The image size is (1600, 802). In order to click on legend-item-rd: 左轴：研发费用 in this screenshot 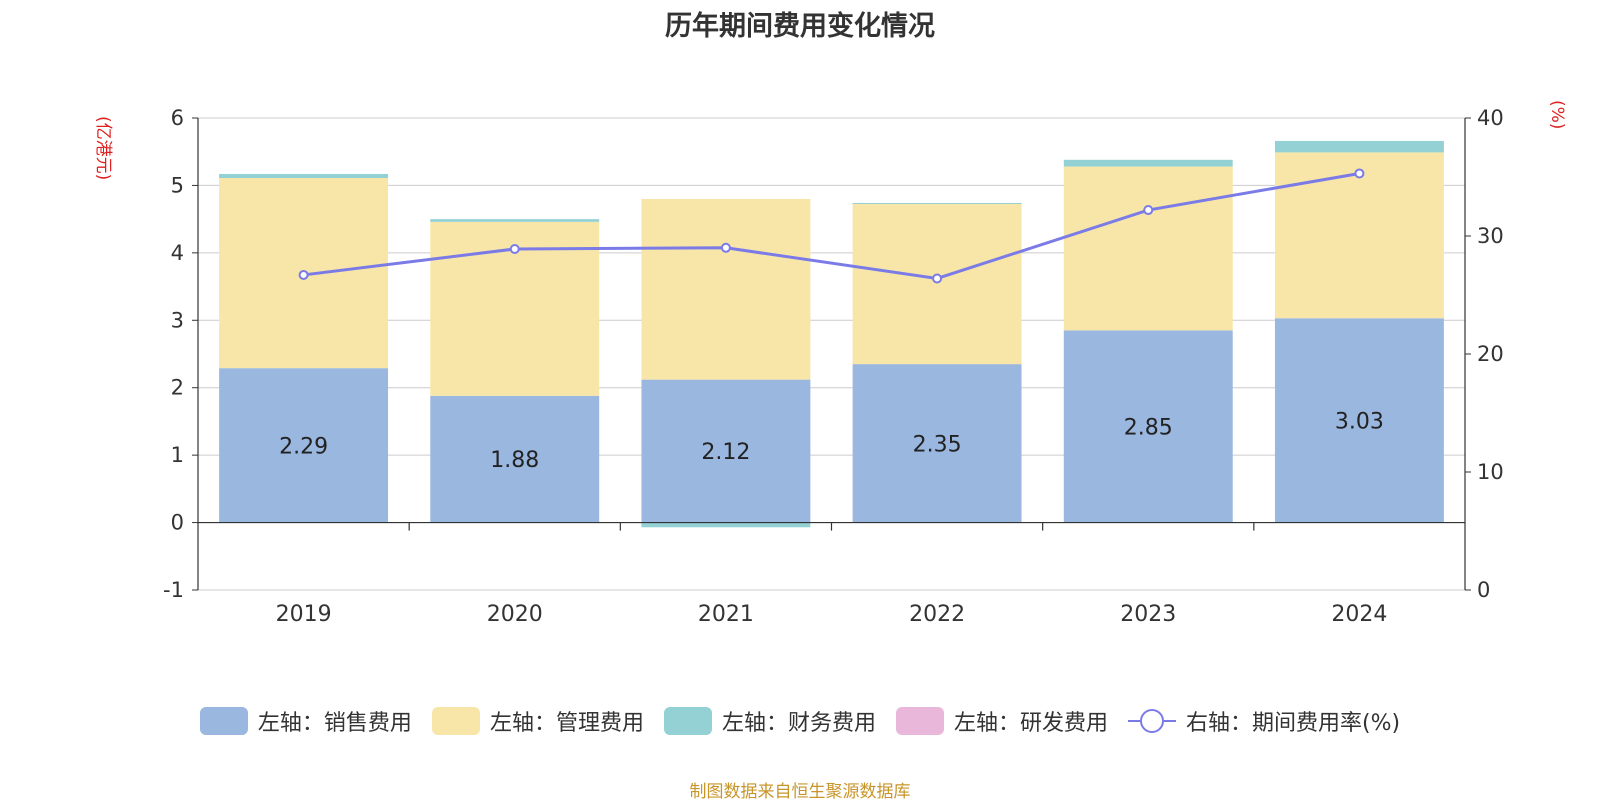, I will do `click(1001, 721)`.